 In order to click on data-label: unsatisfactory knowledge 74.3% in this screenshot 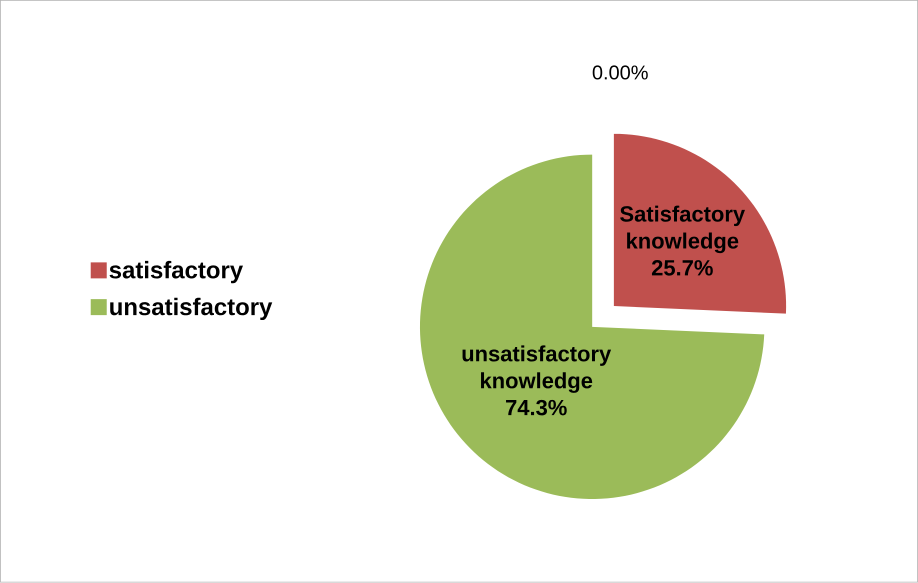, I will do `click(537, 381)`.